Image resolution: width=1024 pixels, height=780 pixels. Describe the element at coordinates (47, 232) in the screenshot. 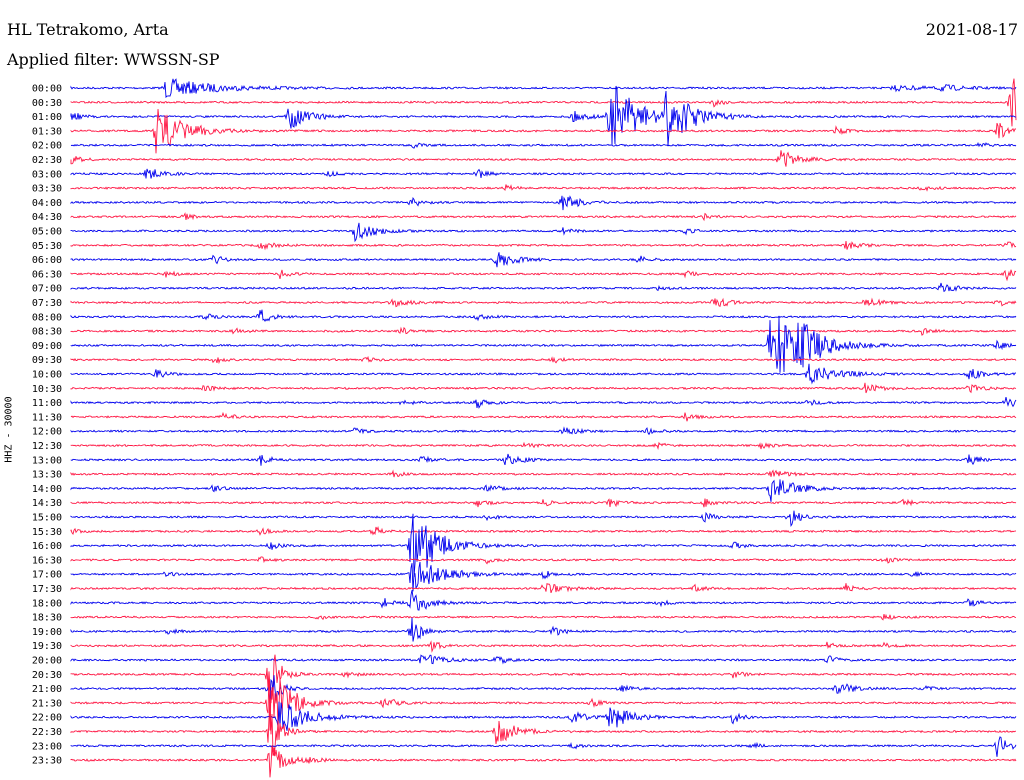

I see `time-tick-label: 05:00` at that location.